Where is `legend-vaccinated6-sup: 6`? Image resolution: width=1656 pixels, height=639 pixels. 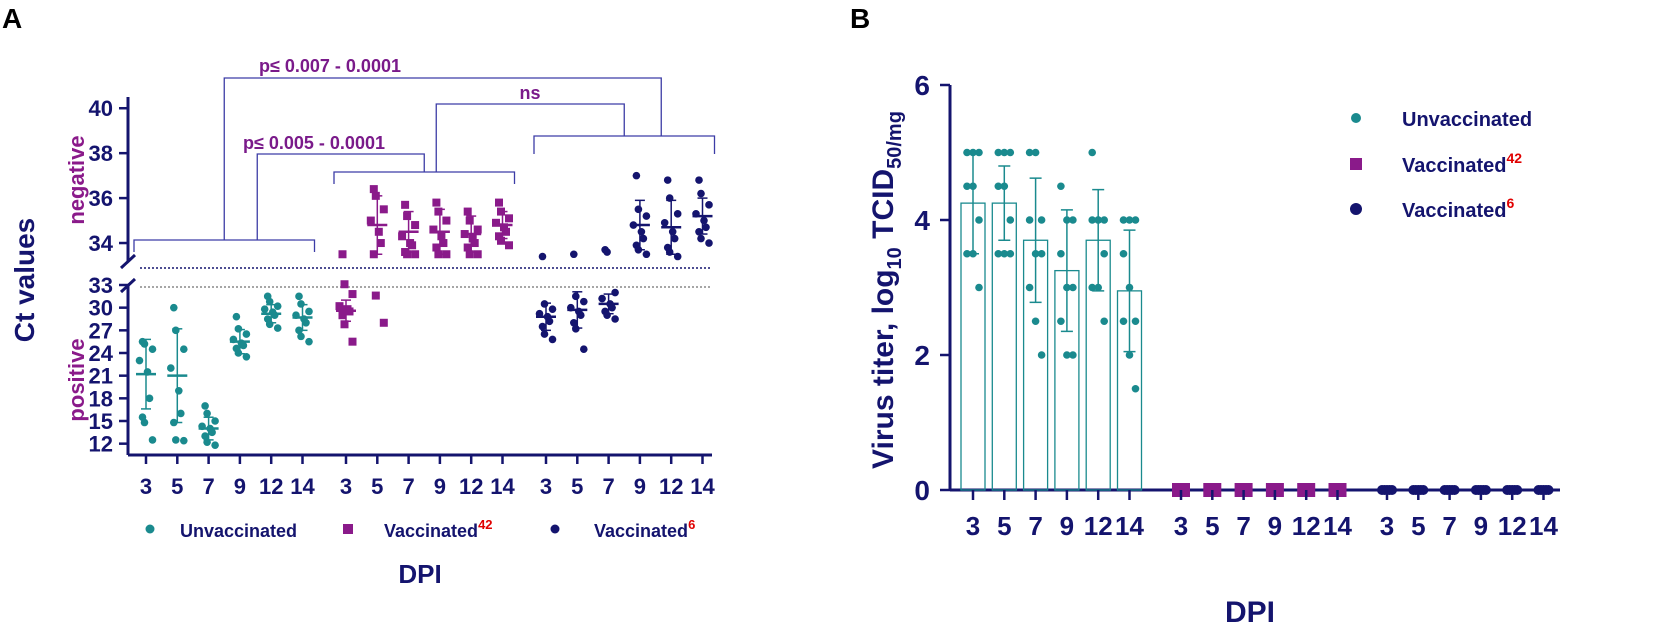
legend-vaccinated6-sup: 6 is located at coordinates (691, 524).